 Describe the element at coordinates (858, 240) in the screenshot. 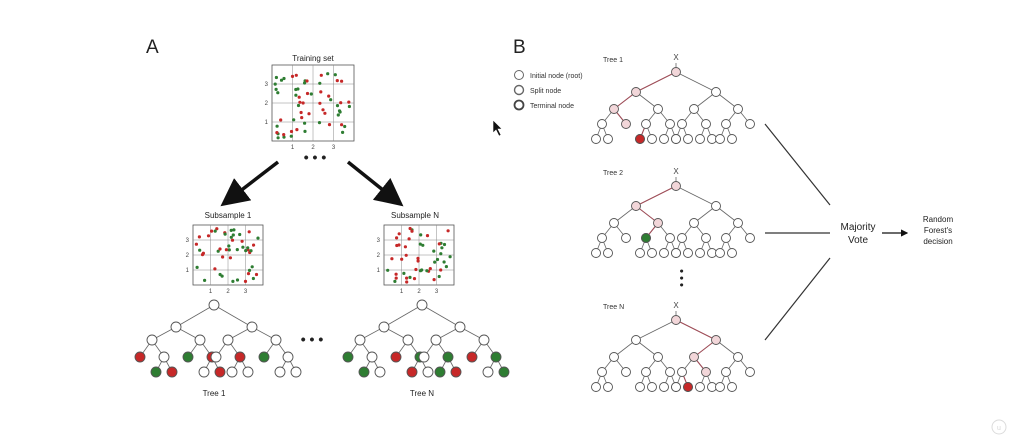

I see `majority-vote-line-2: Vote` at that location.